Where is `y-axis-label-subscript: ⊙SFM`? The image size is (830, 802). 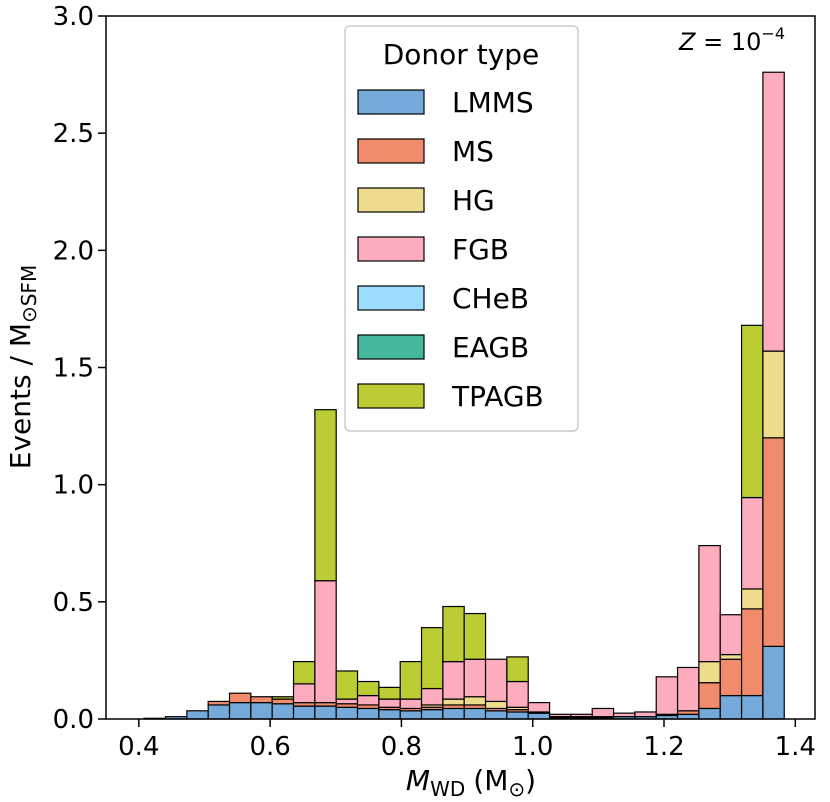 y-axis-label-subscript: ⊙SFM is located at coordinates (29, 294).